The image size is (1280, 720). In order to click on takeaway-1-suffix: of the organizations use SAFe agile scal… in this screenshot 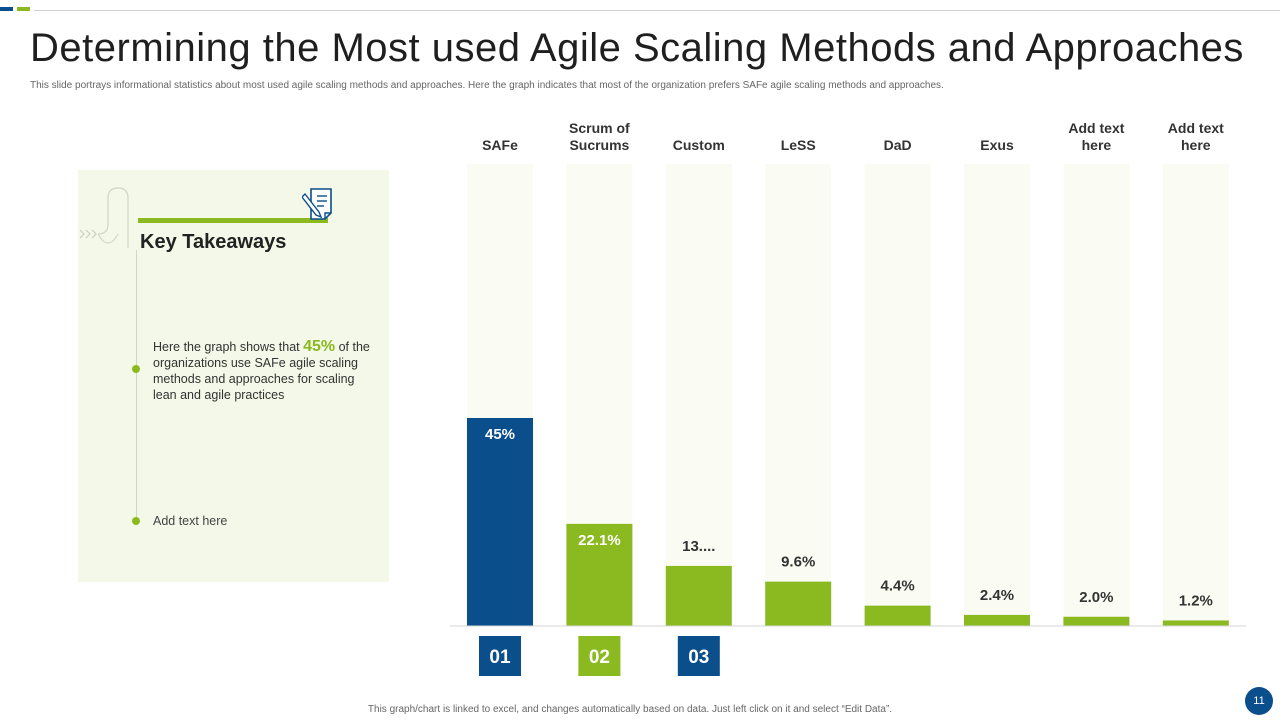, I will do `click(261, 371)`.